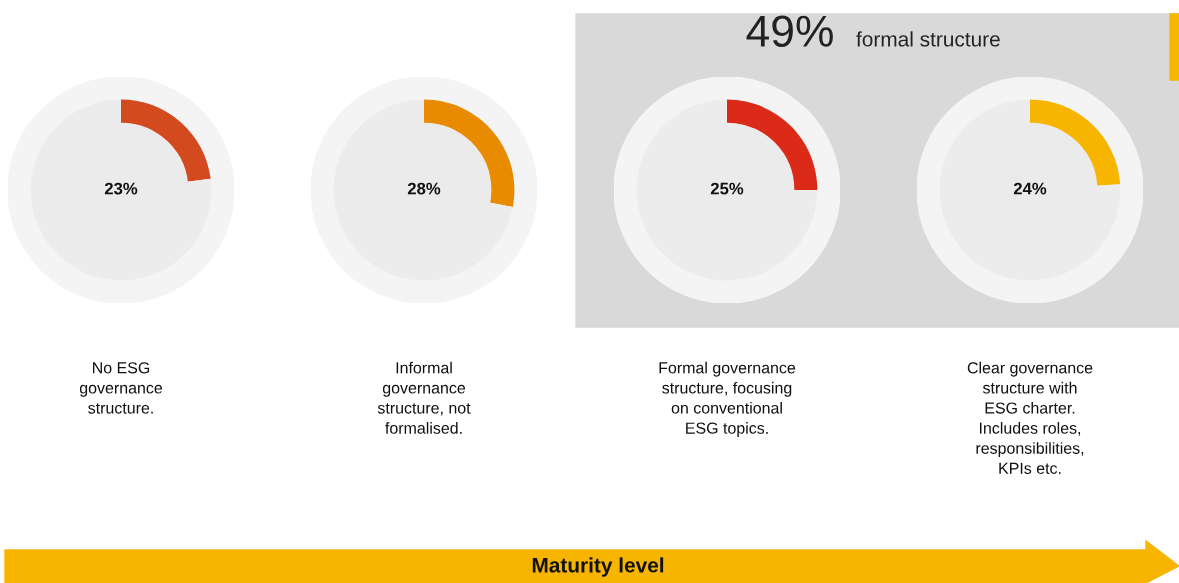 The width and height of the screenshot is (1179, 583). I want to click on data-label: 25%, so click(727, 188).